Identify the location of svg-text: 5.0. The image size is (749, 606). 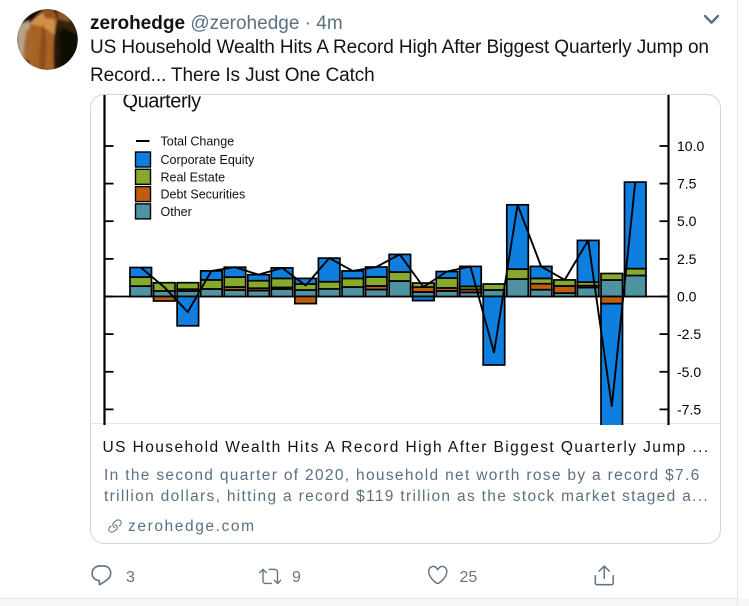
(687, 221).